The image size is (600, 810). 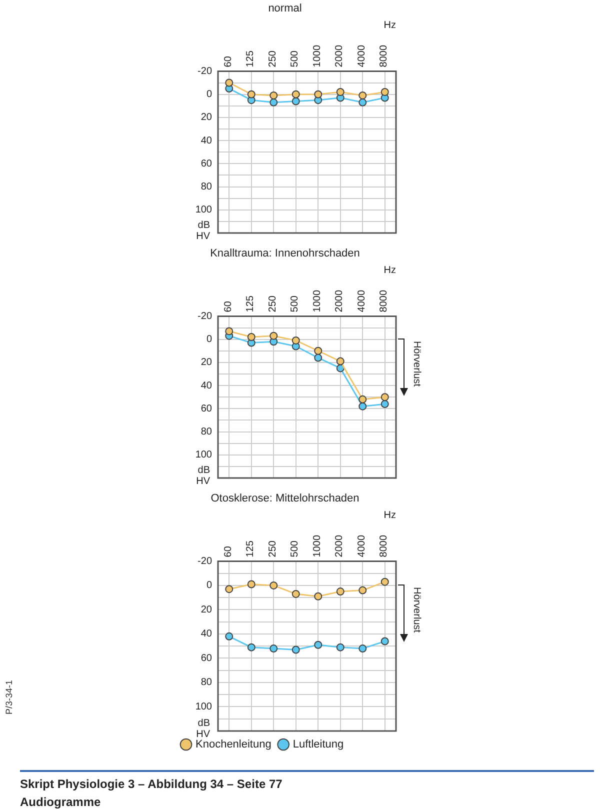 I want to click on text: P/3-34-1, so click(x=9, y=697).